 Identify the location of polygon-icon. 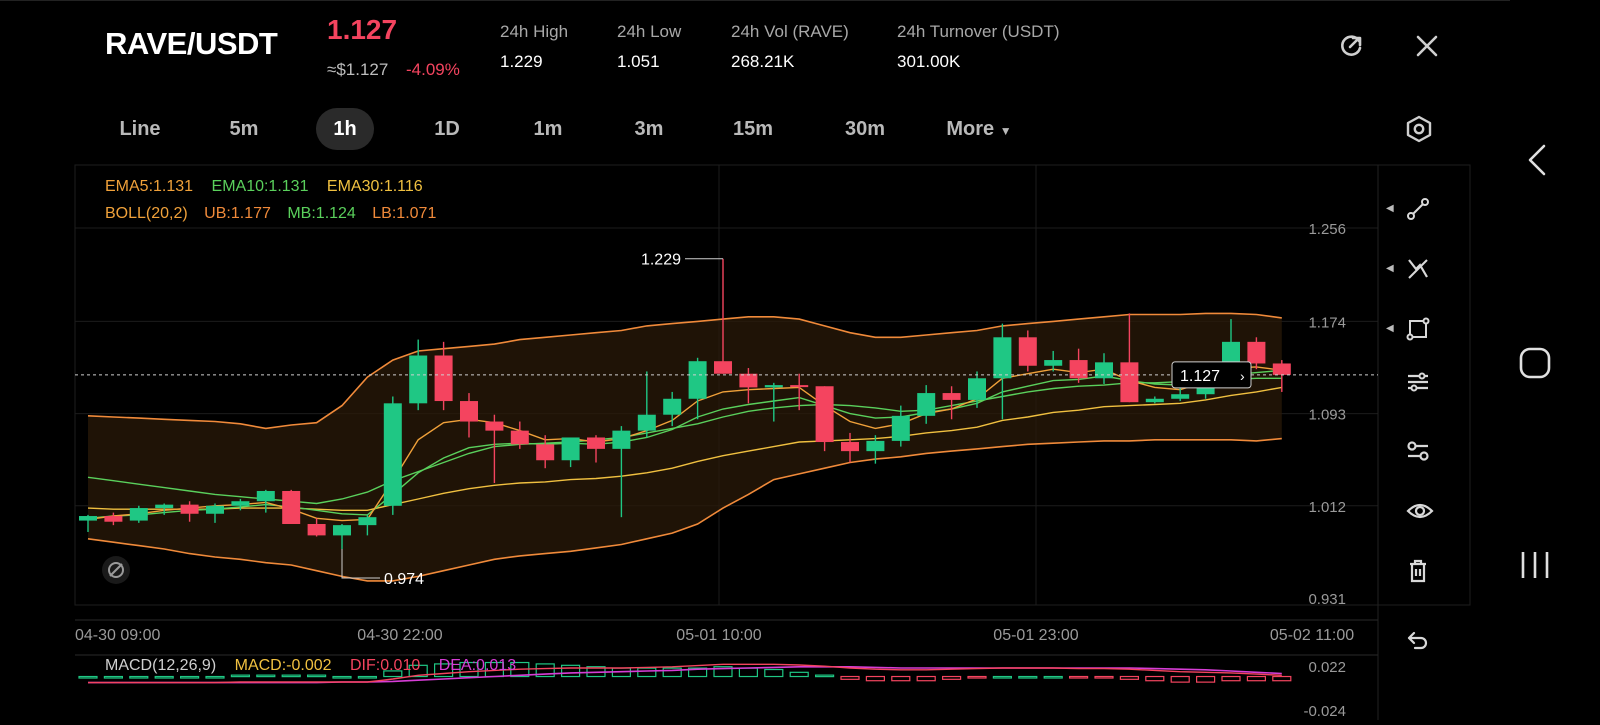
(1418, 329).